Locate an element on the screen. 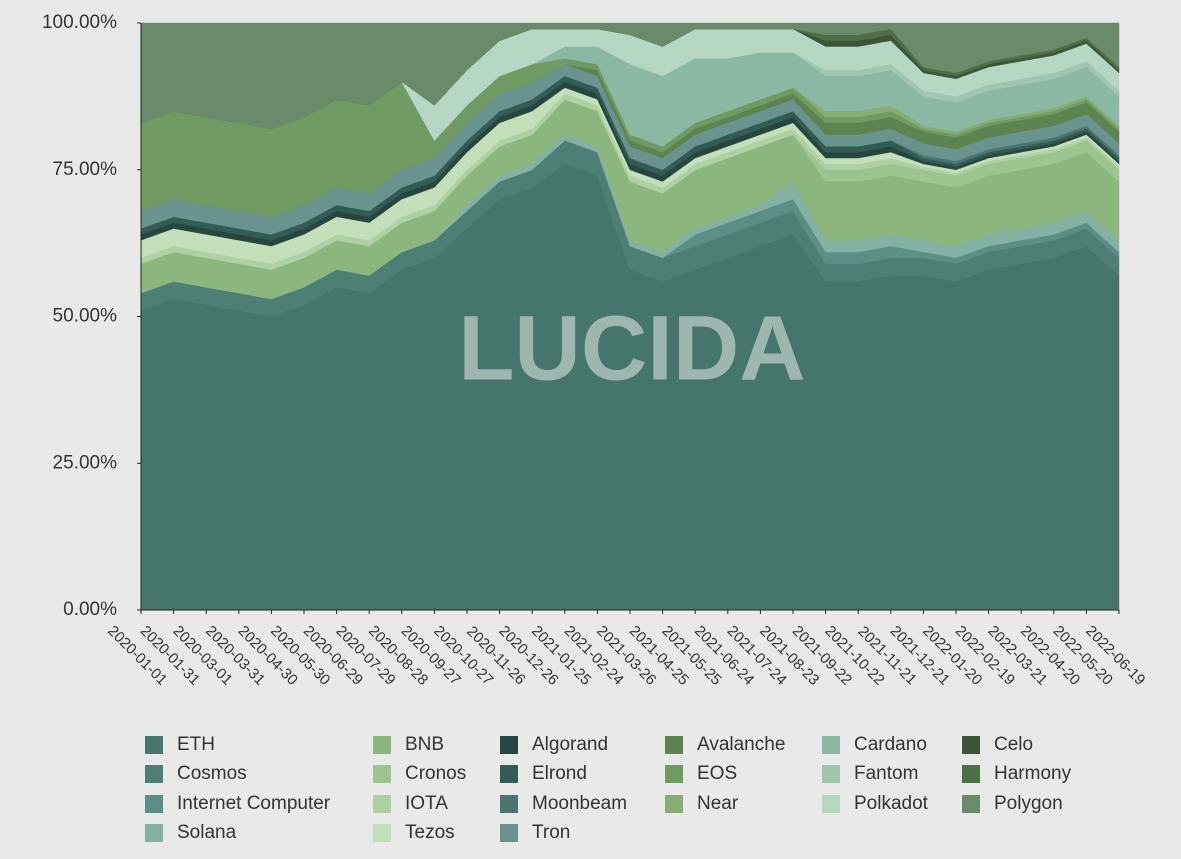 The image size is (1181, 859). legend-label: Tezos is located at coordinates (430, 832).